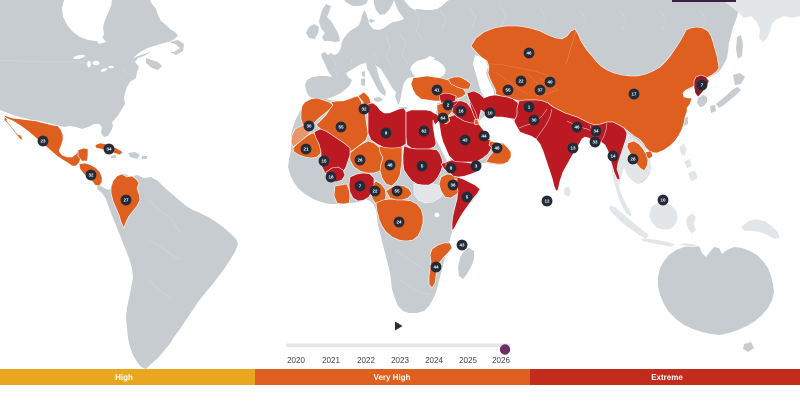 Image resolution: width=800 pixels, height=403 pixels. I want to click on svg-text: 37, so click(540, 90).